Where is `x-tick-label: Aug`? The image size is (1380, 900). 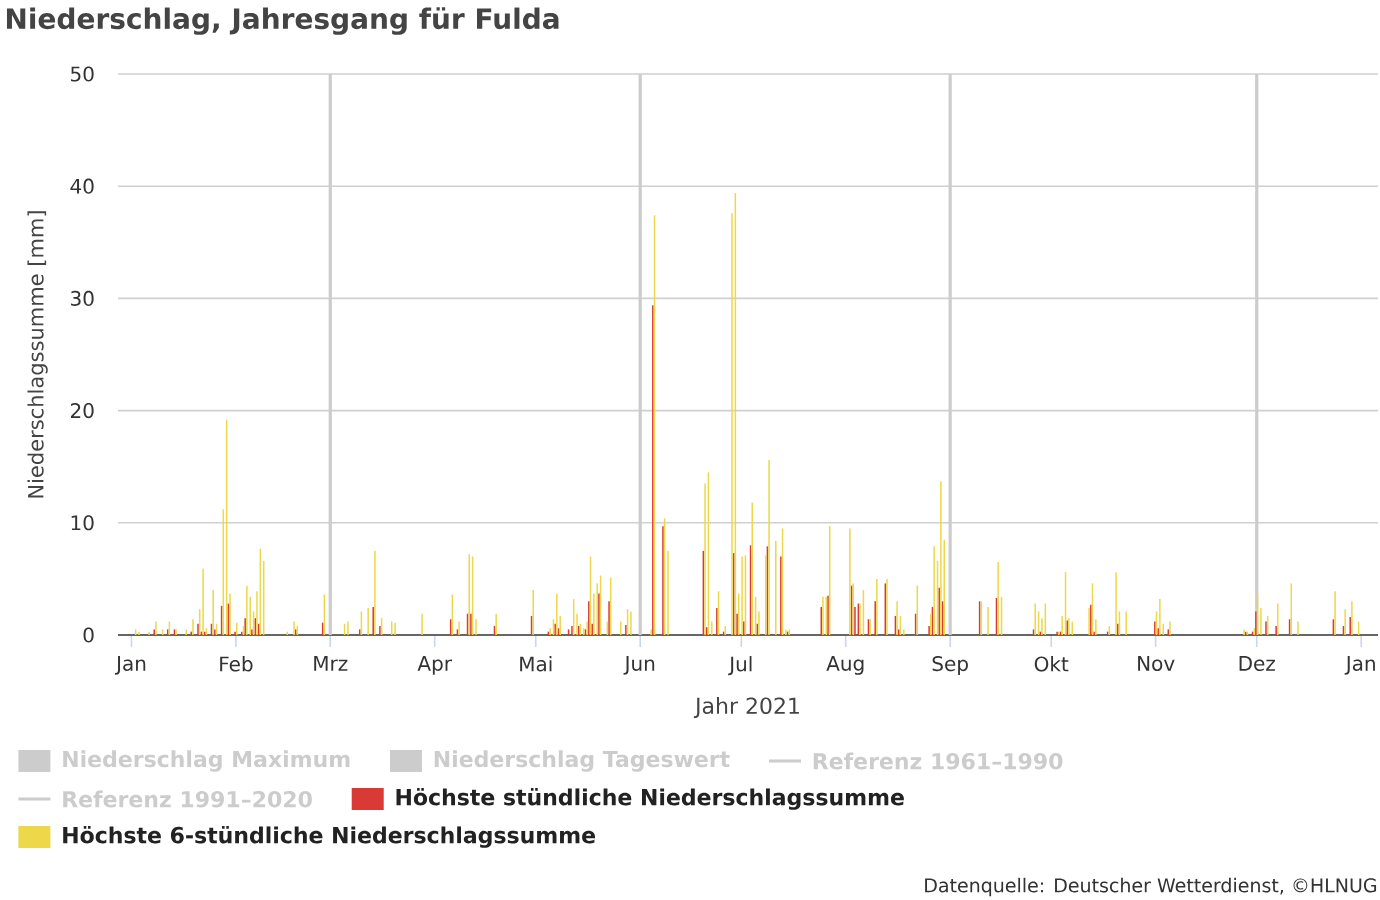 x-tick-label: Aug is located at coordinates (845, 665).